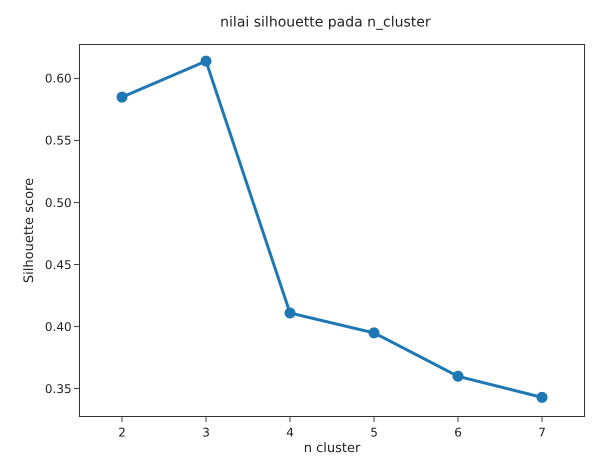  I want to click on x-tick-label: 4, so click(290, 432).